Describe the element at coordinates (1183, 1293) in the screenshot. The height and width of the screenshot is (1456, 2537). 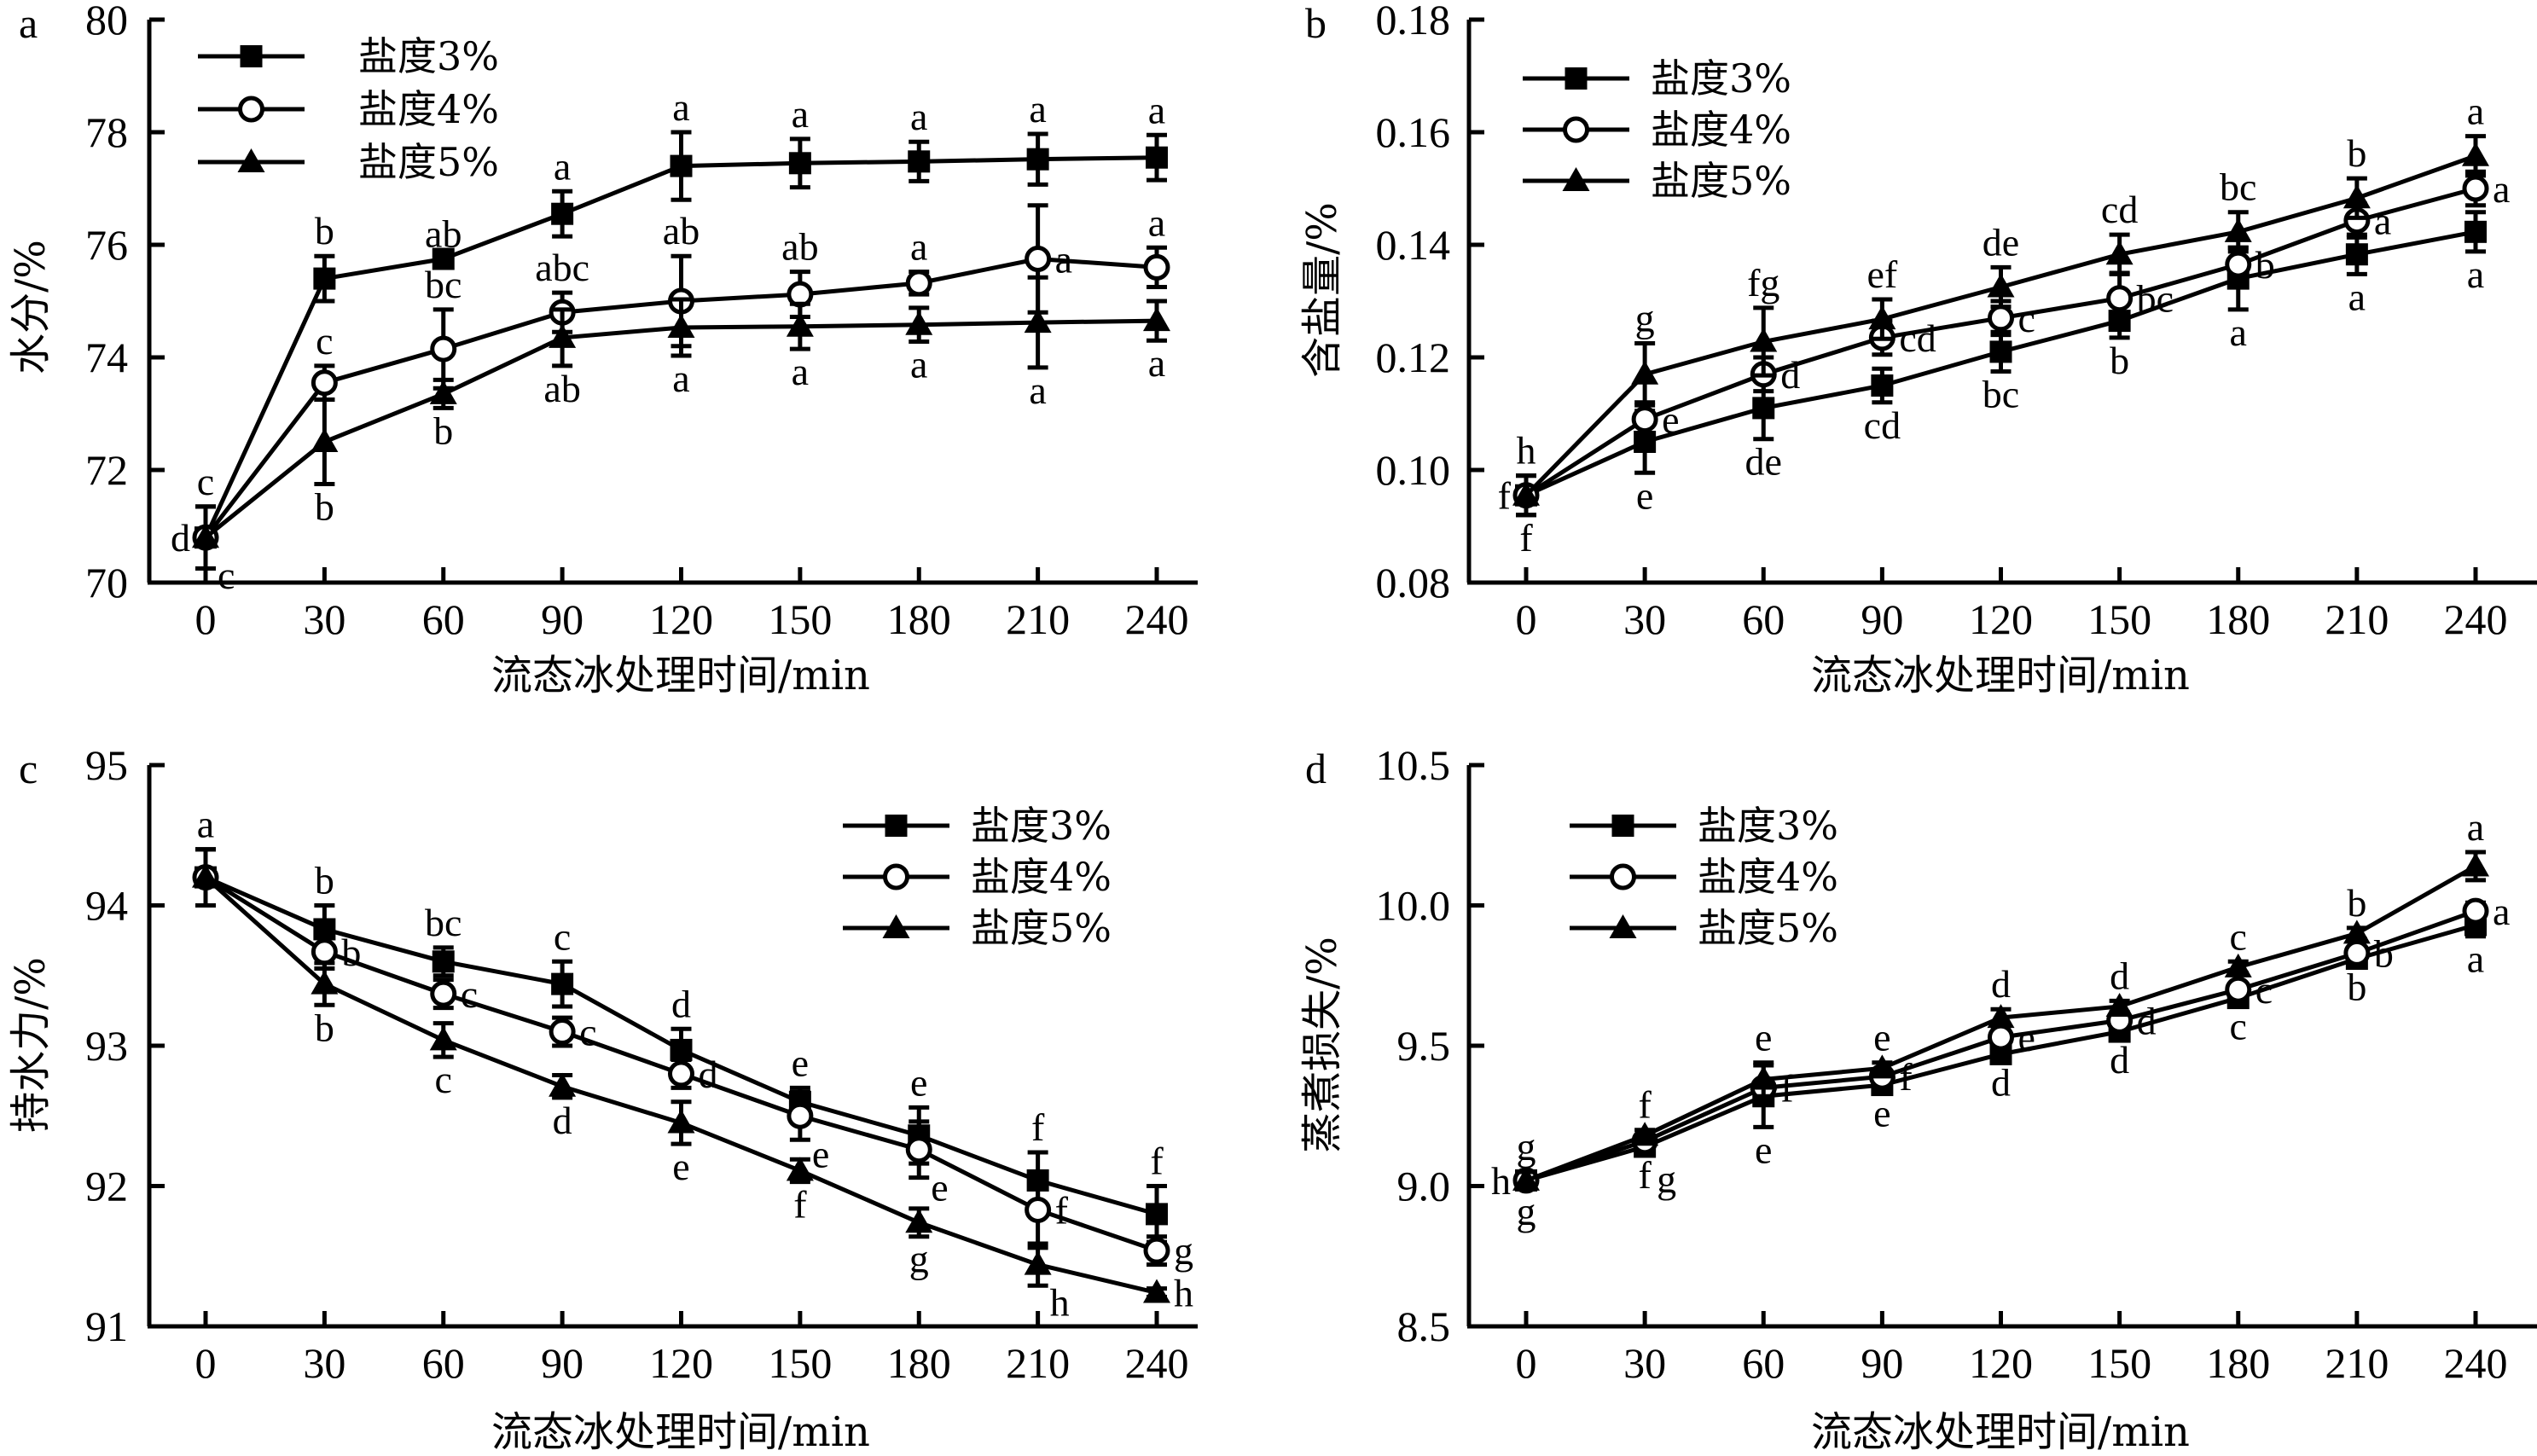
I see `significance-letter: h` at that location.